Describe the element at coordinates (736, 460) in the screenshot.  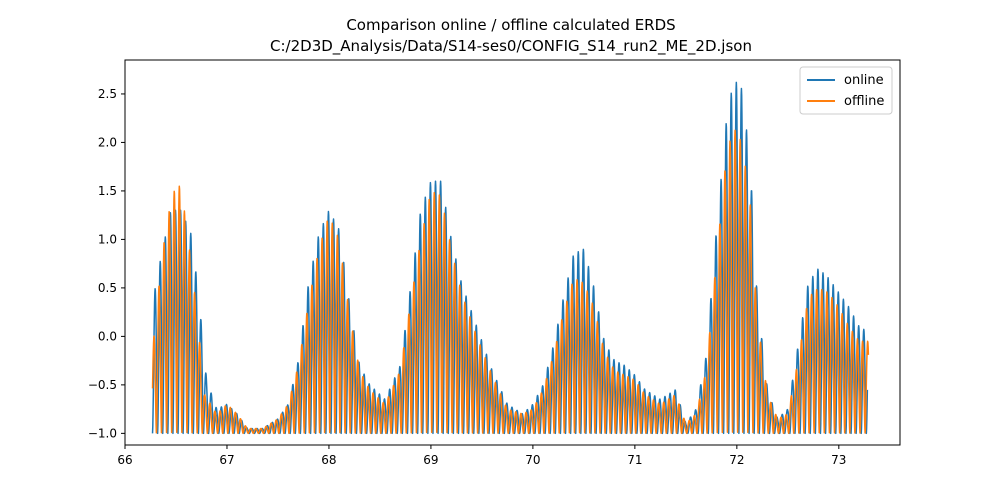
I see `x-tick-label: 72` at that location.